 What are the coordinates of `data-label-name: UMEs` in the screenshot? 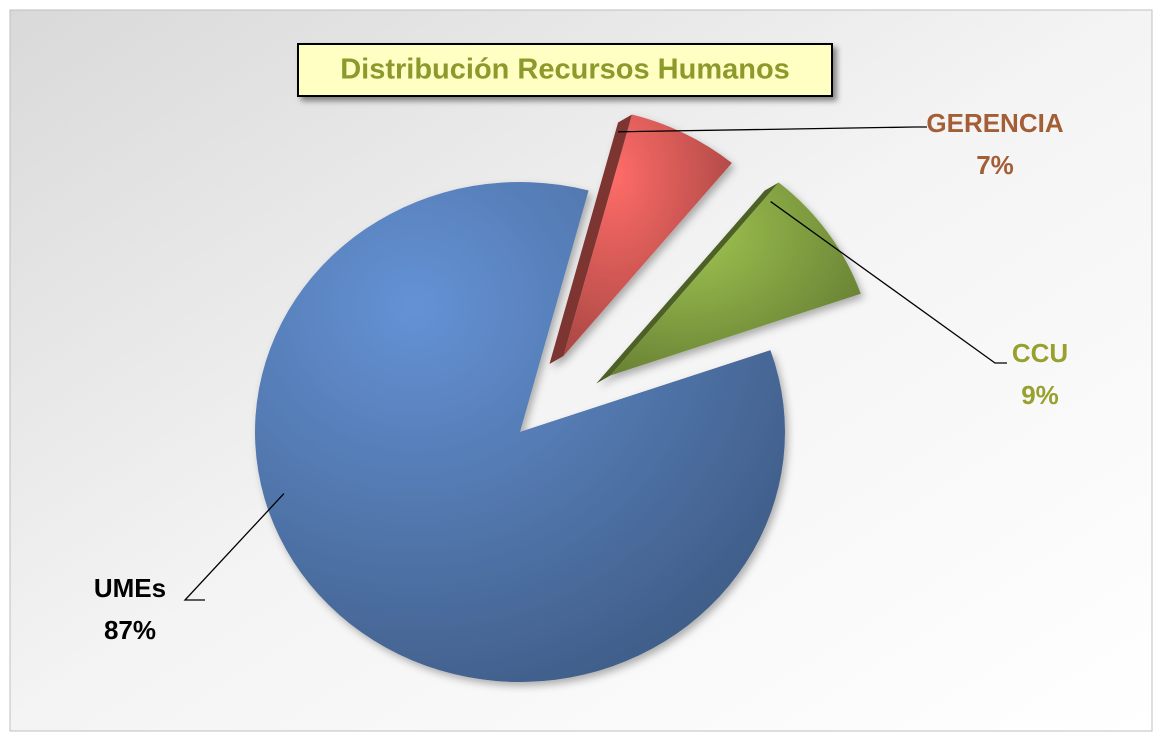 It's located at (130, 588).